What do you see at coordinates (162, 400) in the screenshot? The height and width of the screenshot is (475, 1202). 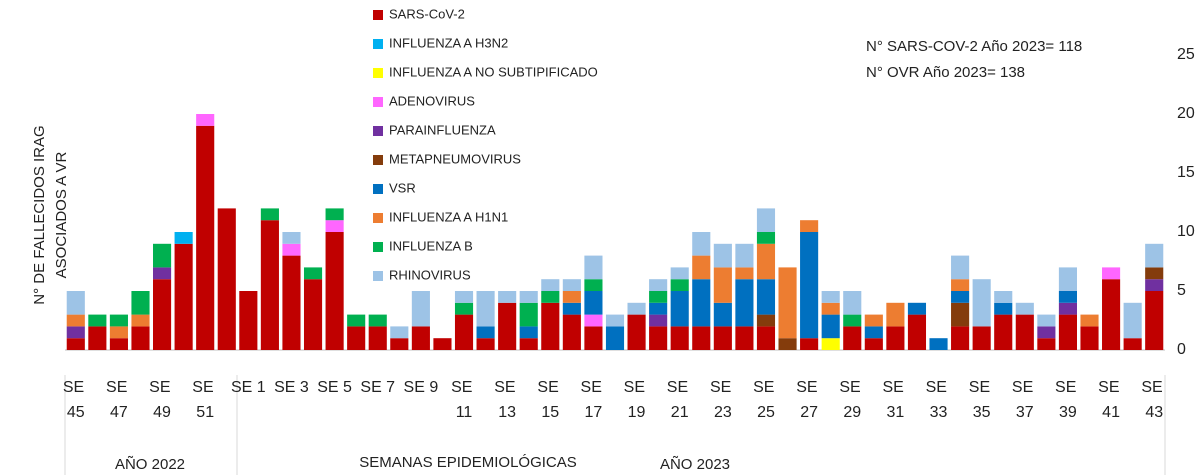 I see `x-tick-label: SE 49` at bounding box center [162, 400].